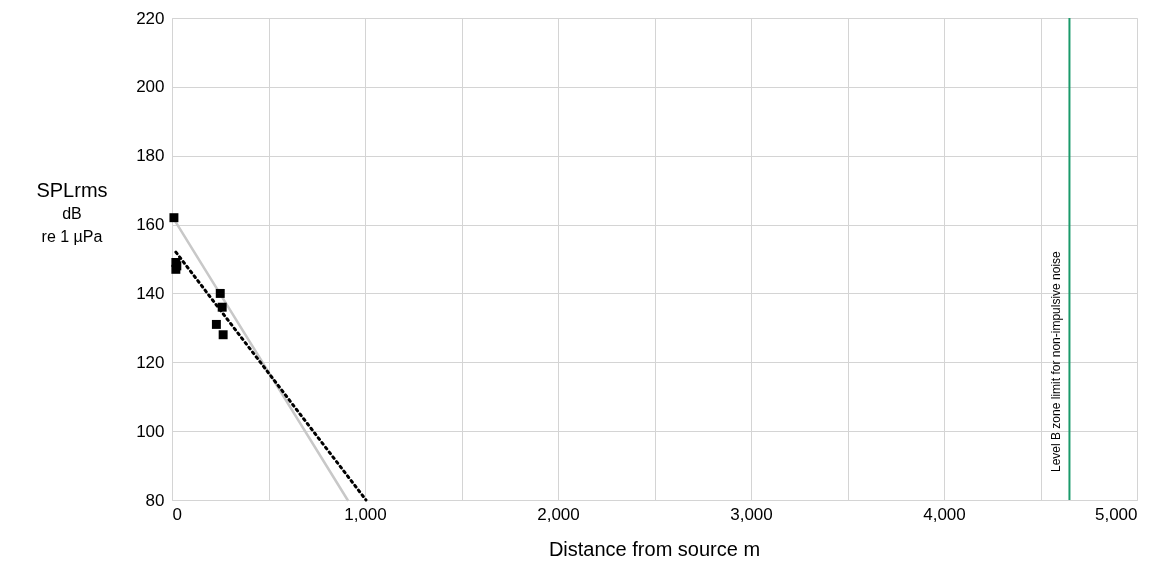 The width and height of the screenshot is (1162, 584). Describe the element at coordinates (150, 431) in the screenshot. I see `y-tick-label: 100` at that location.